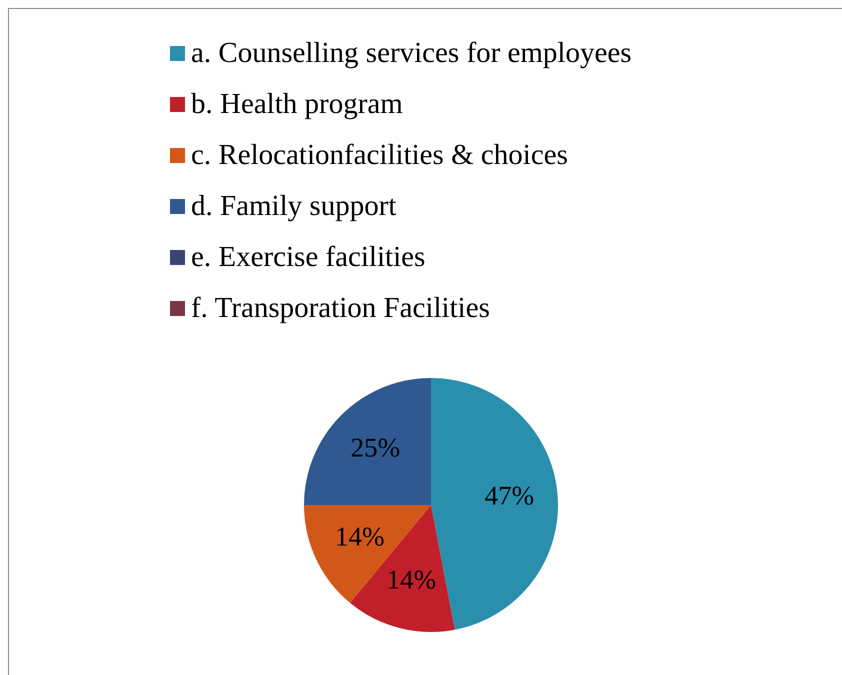 Image resolution: width=842 pixels, height=675 pixels. I want to click on legend-label: a. Counselling services for employees, so click(411, 53).